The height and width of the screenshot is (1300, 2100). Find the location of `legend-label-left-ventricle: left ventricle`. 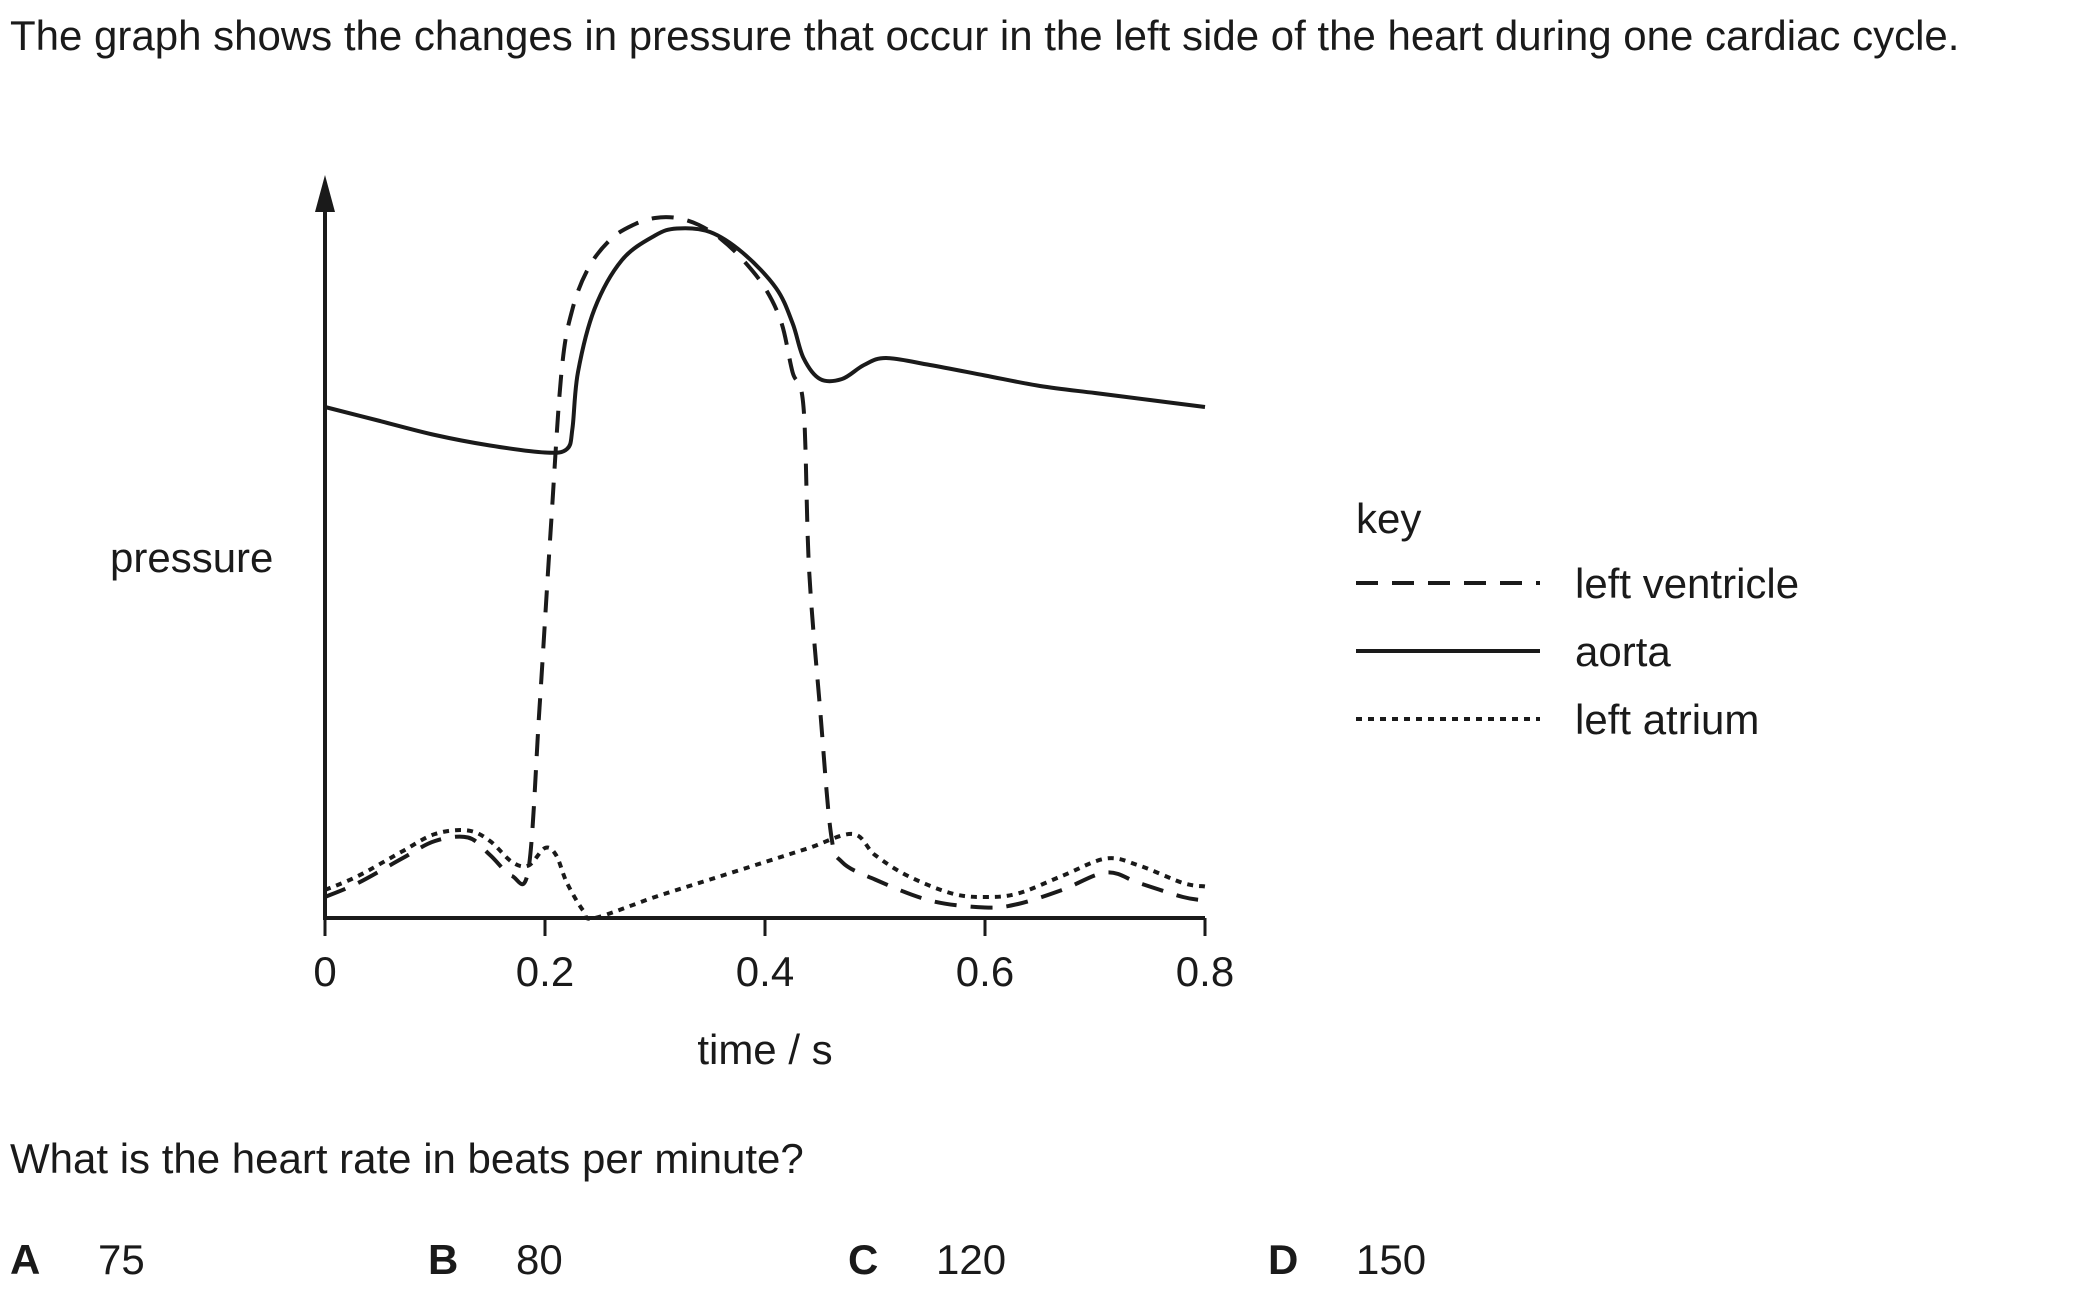

legend-label-left-ventricle: left ventricle is located at coordinates (1687, 583).